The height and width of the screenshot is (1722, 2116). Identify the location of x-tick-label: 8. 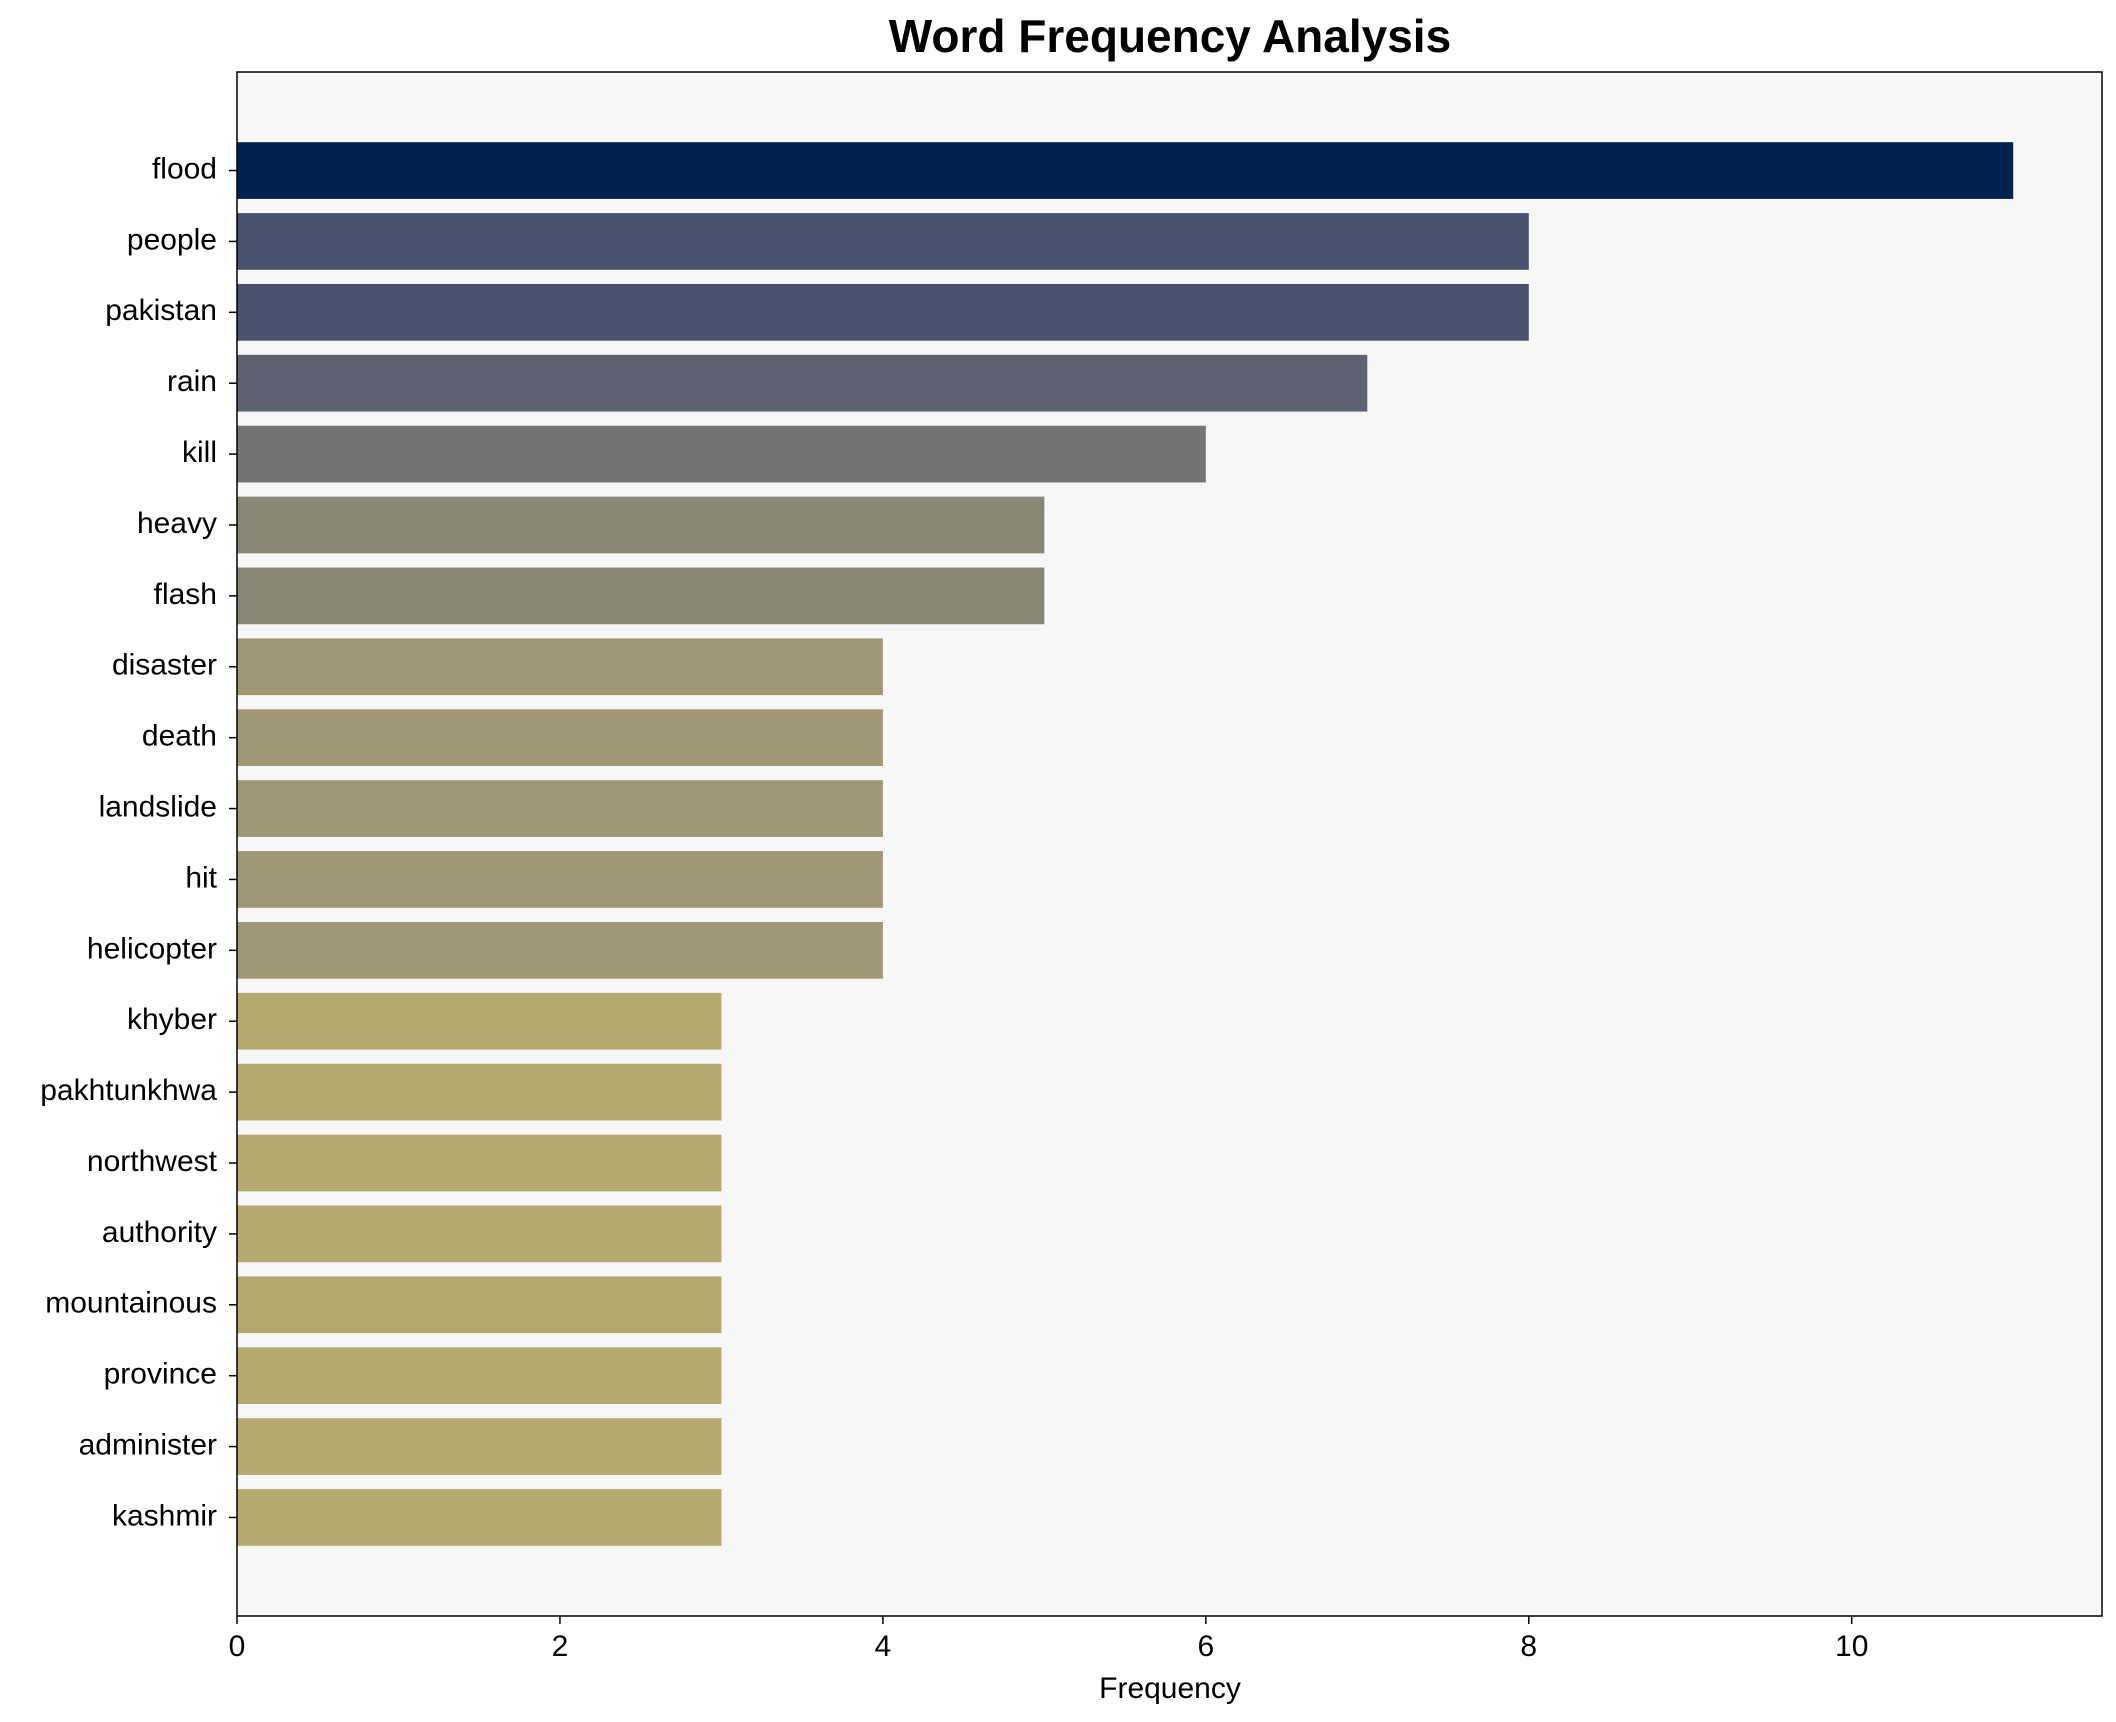
(1528, 1646).